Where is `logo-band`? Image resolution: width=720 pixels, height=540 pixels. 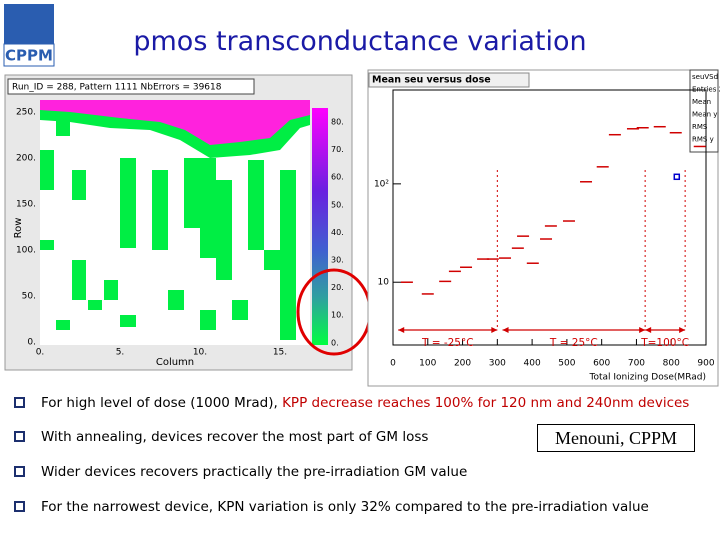 logo-band is located at coordinates (29, 55).